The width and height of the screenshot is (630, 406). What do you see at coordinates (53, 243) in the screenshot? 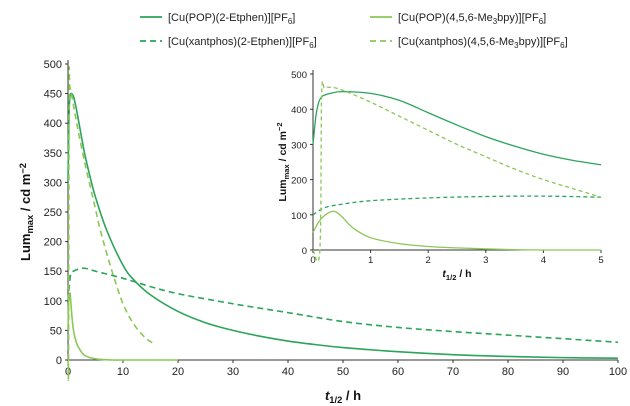
I see `main-y-tick-label: 200` at bounding box center [53, 243].